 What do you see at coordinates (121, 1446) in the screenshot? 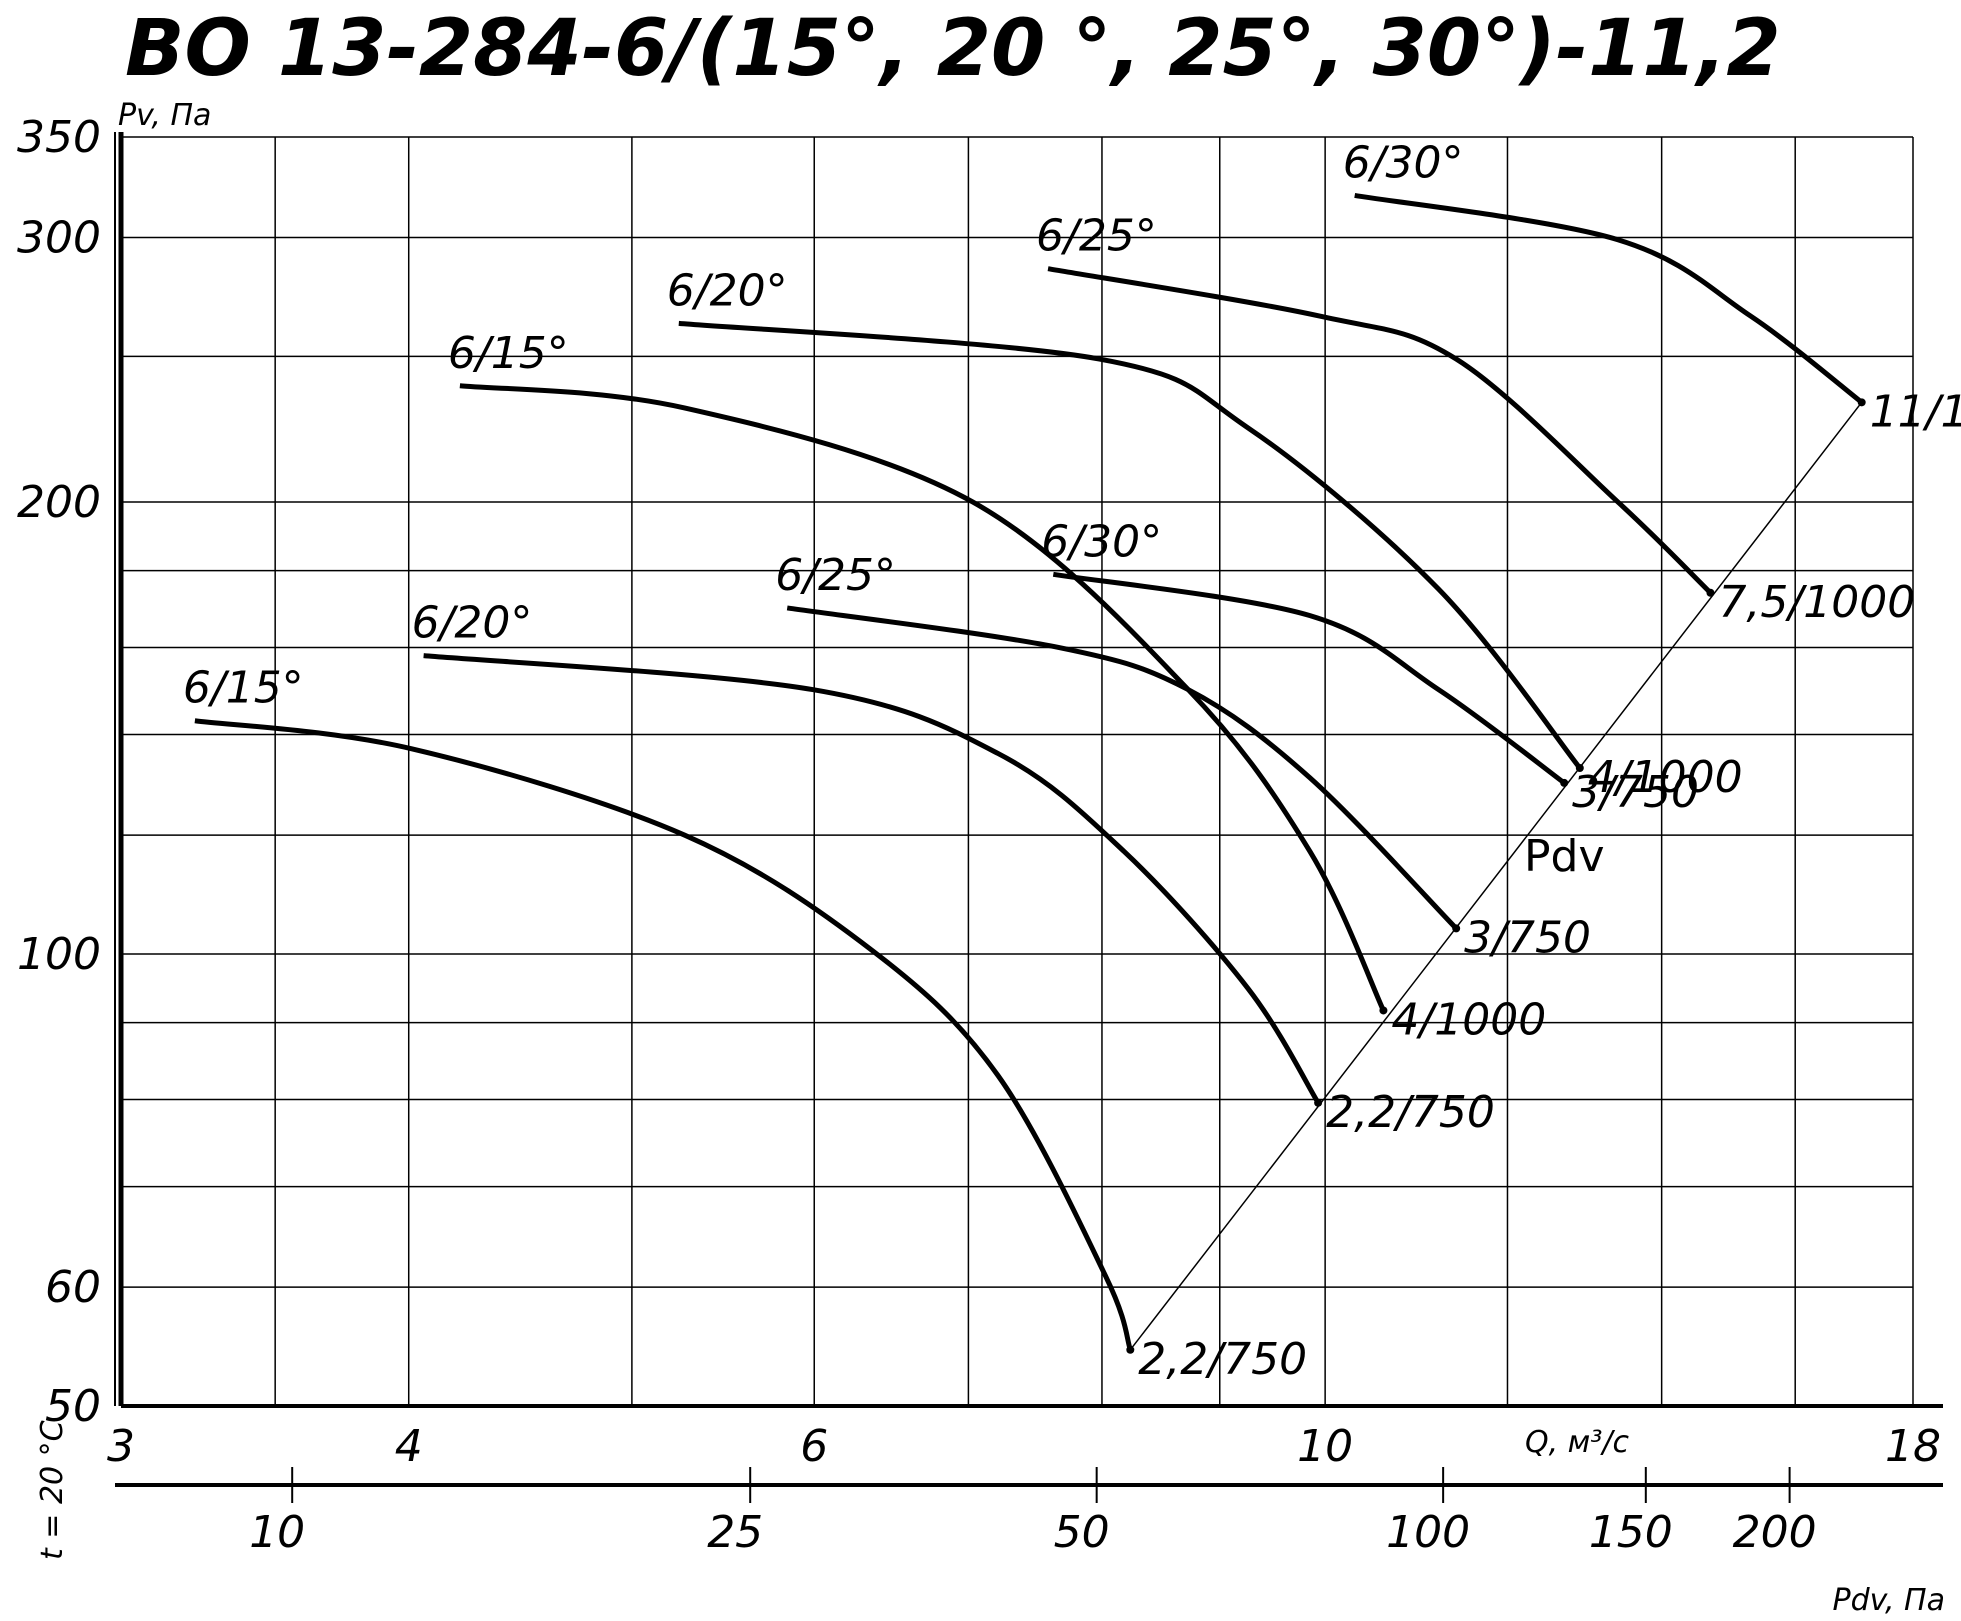
I see `x-tick-label: 3` at bounding box center [121, 1446].